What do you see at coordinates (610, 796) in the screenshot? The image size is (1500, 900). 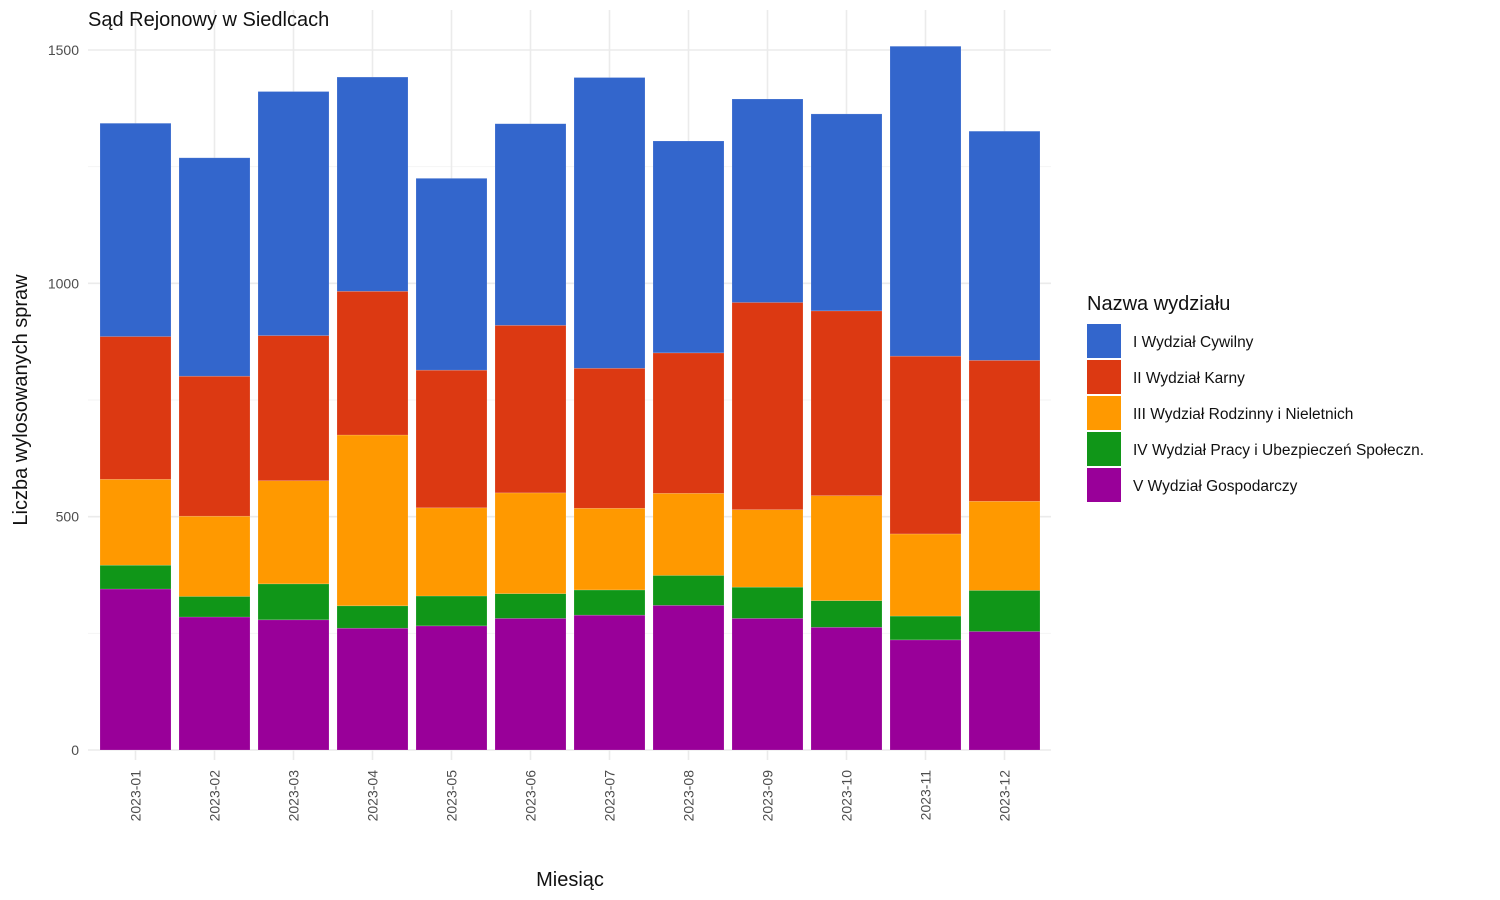 I see `x-tick-label: 2023-07` at bounding box center [610, 796].